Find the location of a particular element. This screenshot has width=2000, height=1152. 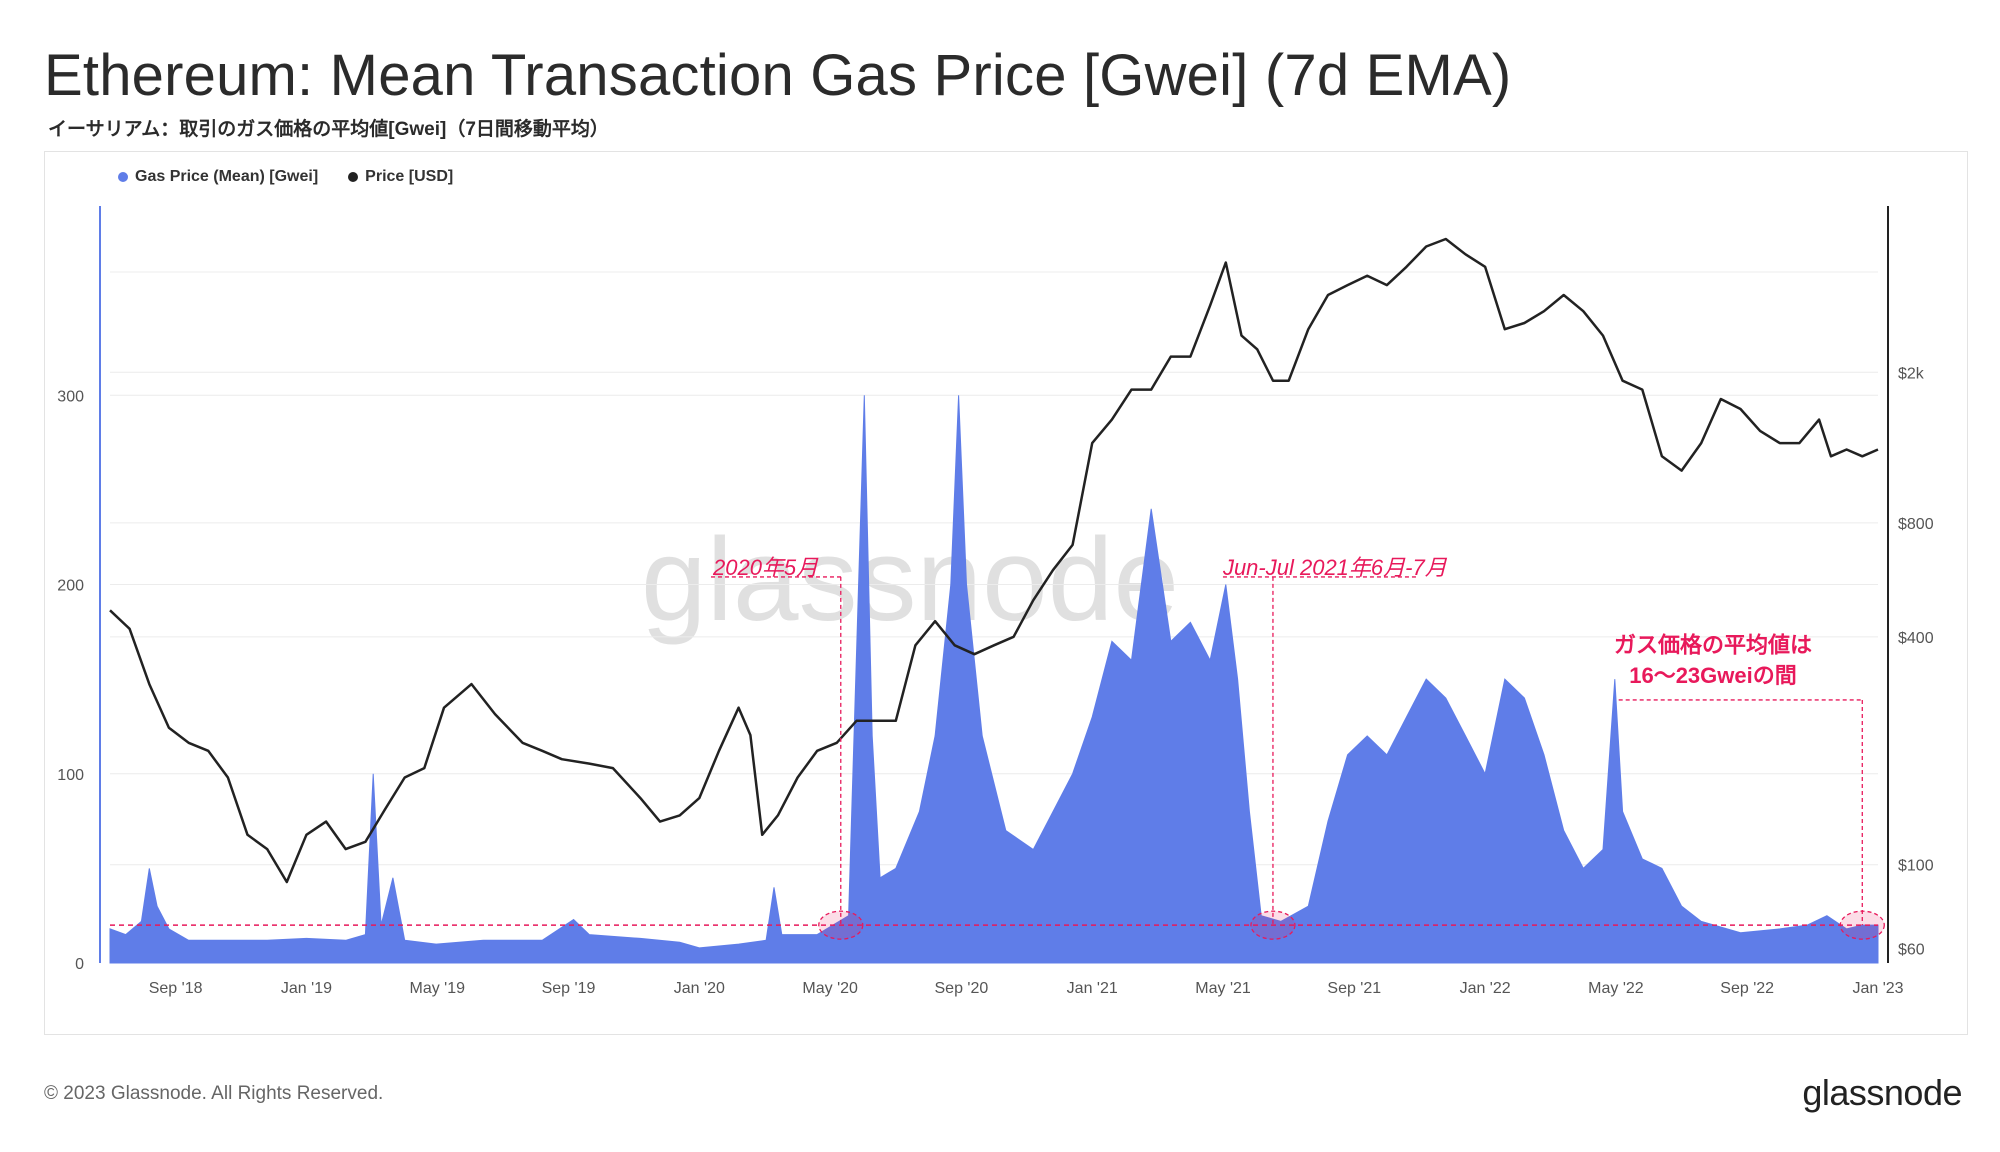

x-tick-label: May '22 is located at coordinates (1616, 988).